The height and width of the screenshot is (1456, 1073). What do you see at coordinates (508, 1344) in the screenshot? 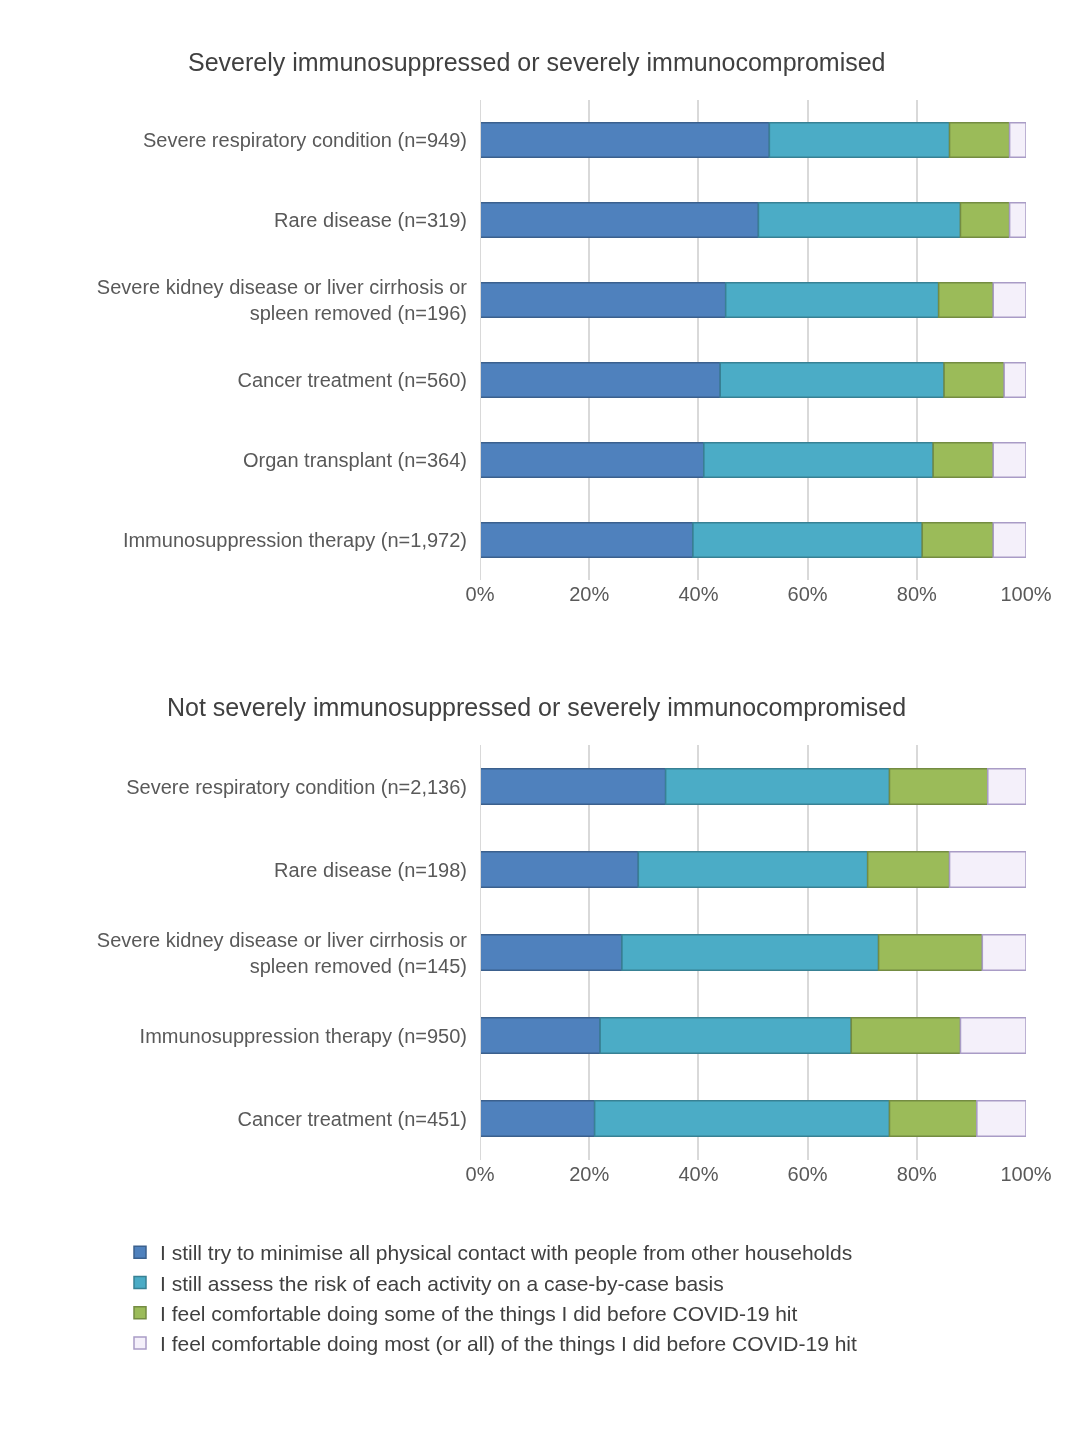
I see `legend-label: I feel comfortable doing most (or all) of the things I did before COVID-19 hit` at bounding box center [508, 1344].